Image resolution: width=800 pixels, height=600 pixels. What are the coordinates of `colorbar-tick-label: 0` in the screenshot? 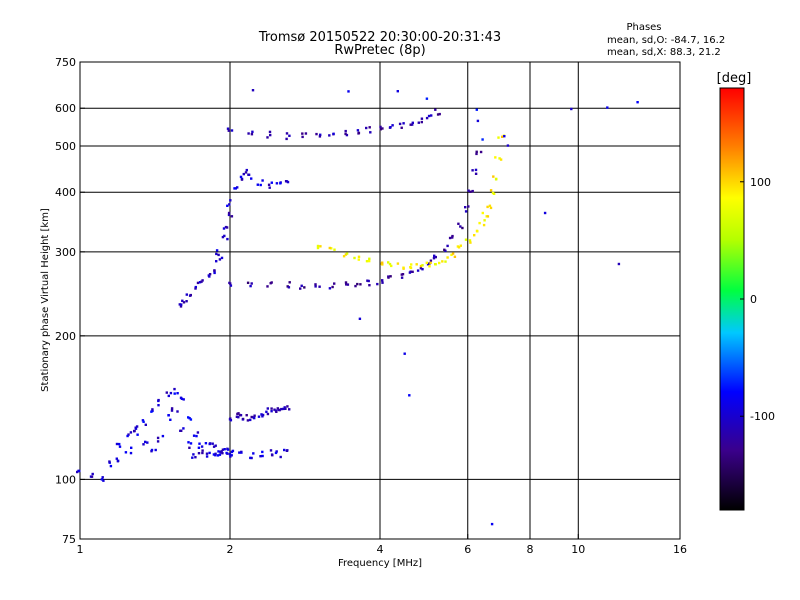 It's located at (753, 299).